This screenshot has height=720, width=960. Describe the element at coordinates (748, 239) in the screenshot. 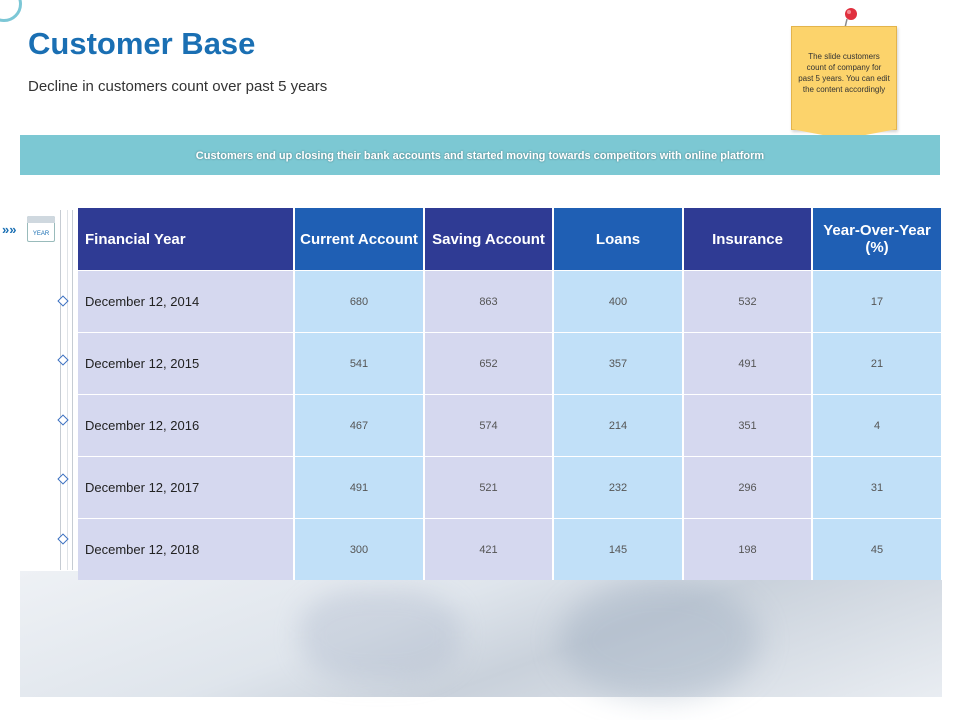

I see `header-insurance: Insurance` at that location.